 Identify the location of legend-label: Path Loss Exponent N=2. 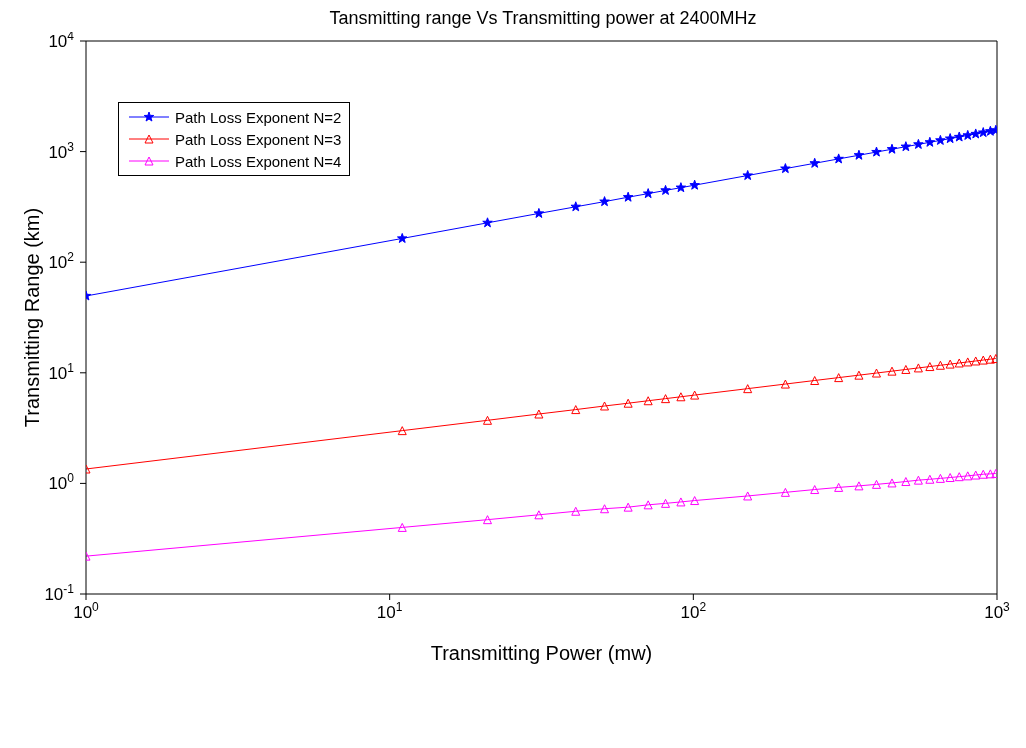
(258, 117).